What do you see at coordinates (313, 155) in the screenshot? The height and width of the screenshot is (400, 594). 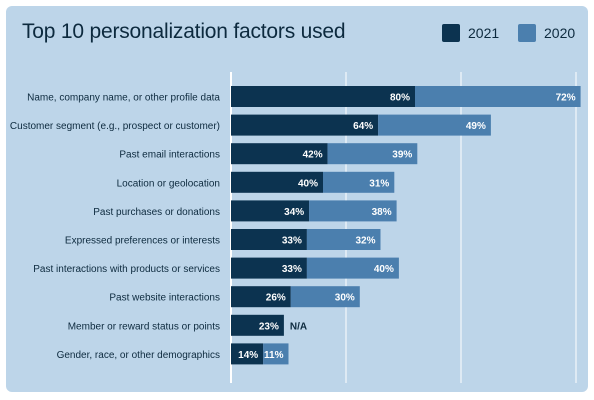 I see `data-label-2021: 42%` at bounding box center [313, 155].